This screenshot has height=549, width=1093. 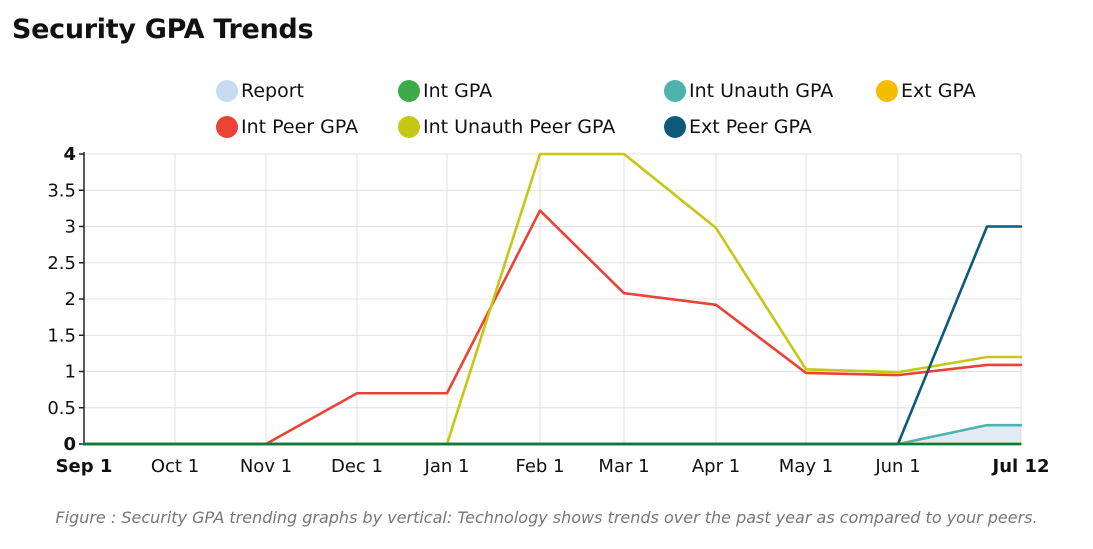 I want to click on x-tick-label: Oct 1, so click(x=175, y=466).